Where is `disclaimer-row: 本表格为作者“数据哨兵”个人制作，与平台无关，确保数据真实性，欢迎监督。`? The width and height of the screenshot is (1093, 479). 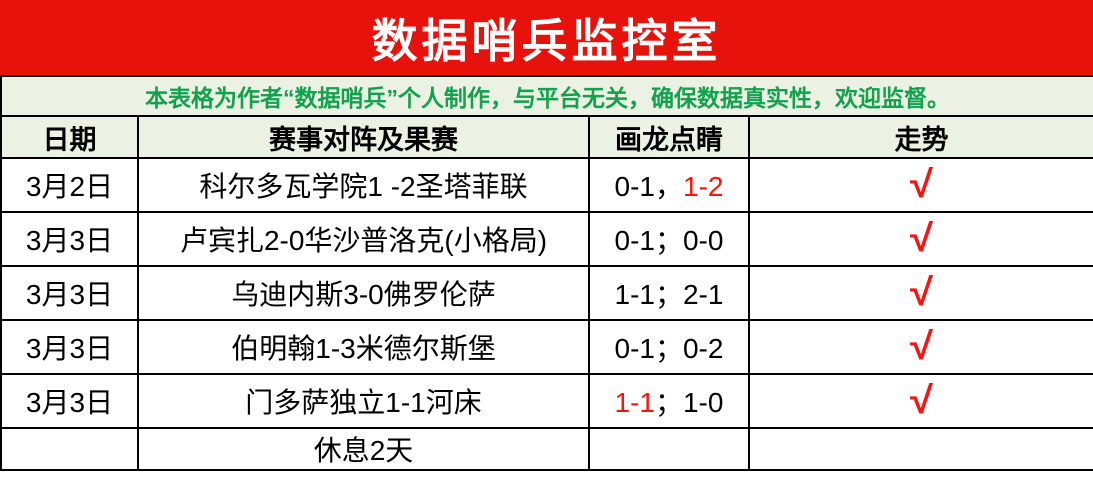 disclaimer-row: 本表格为作者“数据哨兵”个人制作，与平台无关，确保数据真实性，欢迎监督。 is located at coordinates (546, 96).